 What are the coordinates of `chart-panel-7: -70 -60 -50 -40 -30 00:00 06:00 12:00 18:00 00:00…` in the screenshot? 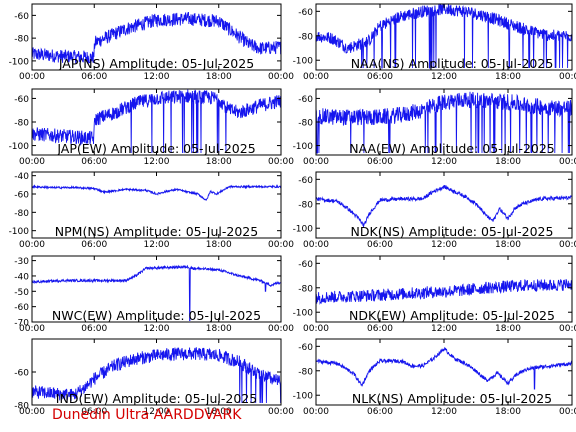 It's located at (154, 294).